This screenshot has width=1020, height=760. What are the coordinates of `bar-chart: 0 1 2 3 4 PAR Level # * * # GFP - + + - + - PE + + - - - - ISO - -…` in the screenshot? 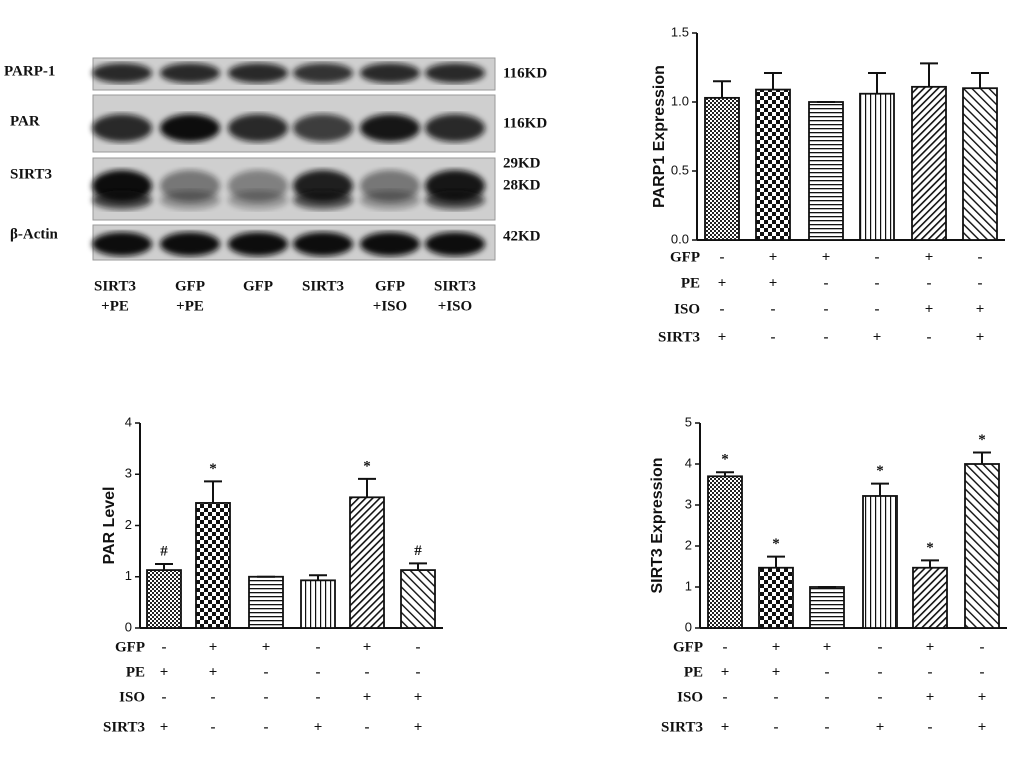 It's located at (272, 574).